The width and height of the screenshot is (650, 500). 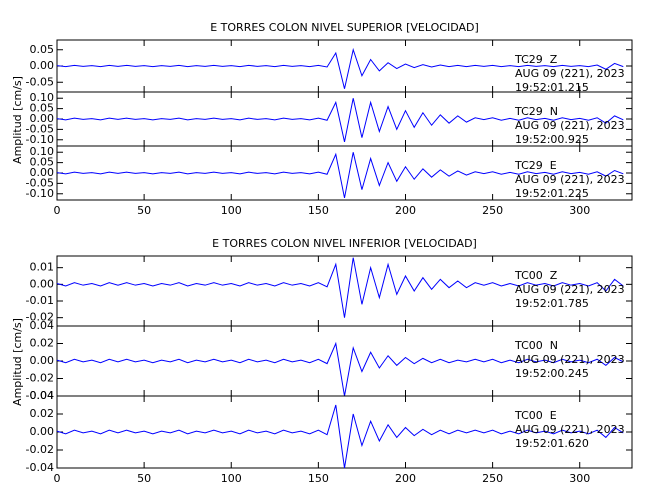 I want to click on trace-station: TC00 N, so click(x=536, y=345).